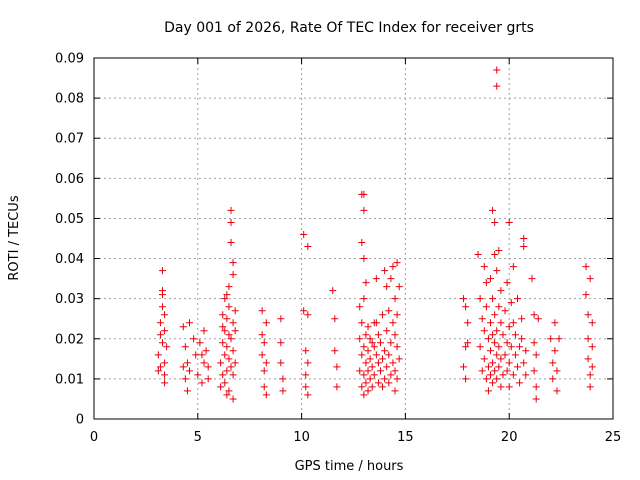  Describe the element at coordinates (69, 219) in the screenshot. I see `y-tick-label: 0.05` at that location.